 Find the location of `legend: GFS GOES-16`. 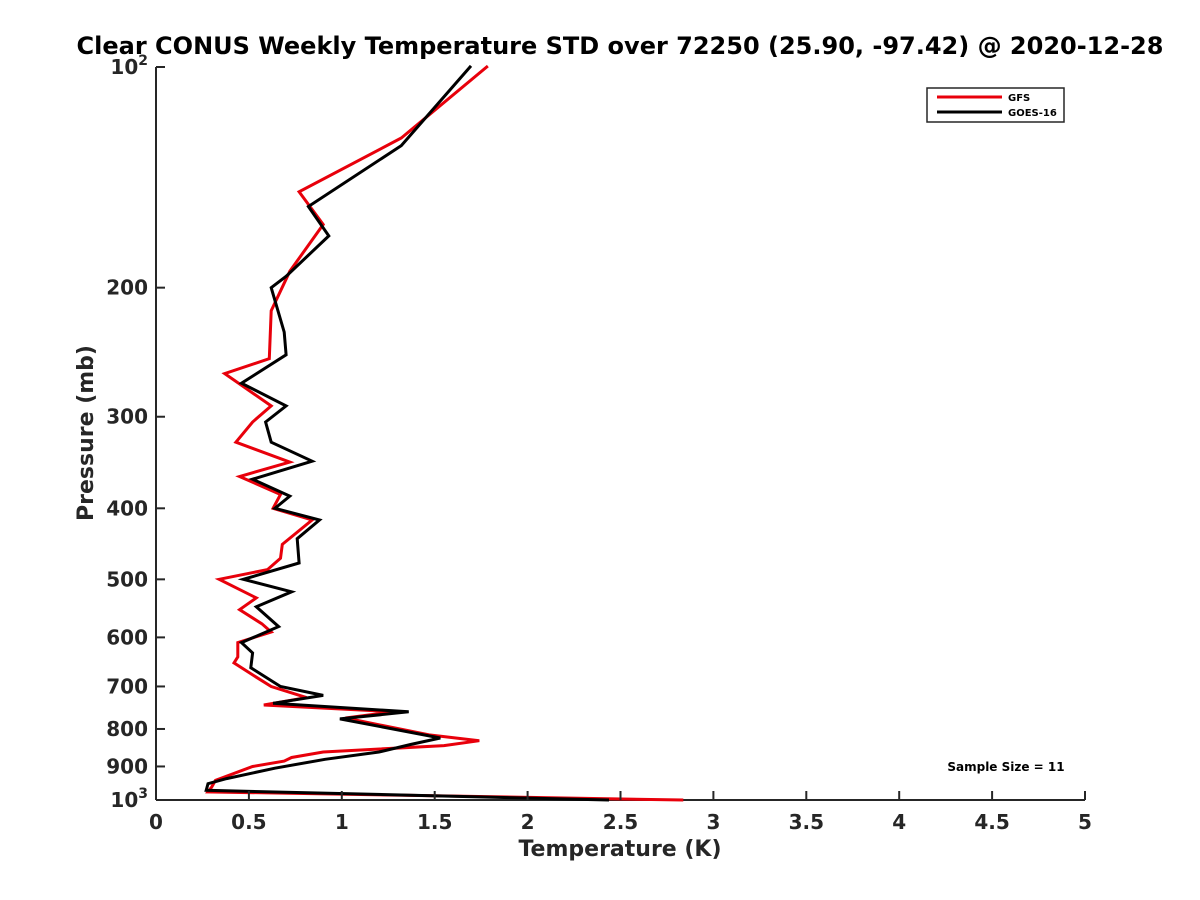

legend: GFS GOES-16 is located at coordinates (995, 105).